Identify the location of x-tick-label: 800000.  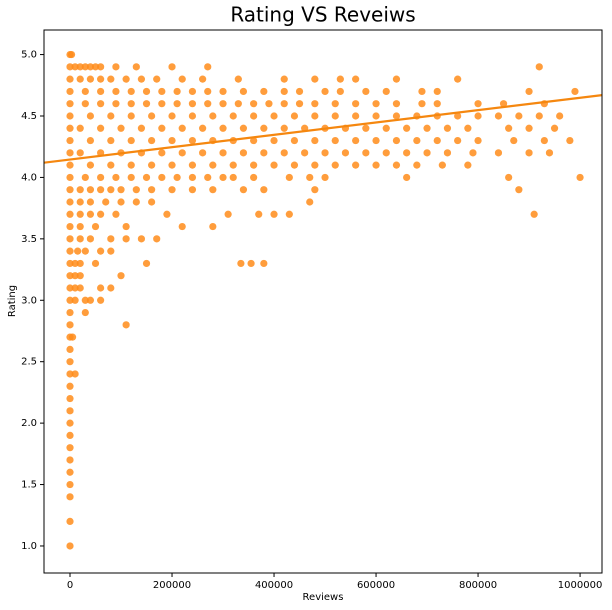
(478, 585).